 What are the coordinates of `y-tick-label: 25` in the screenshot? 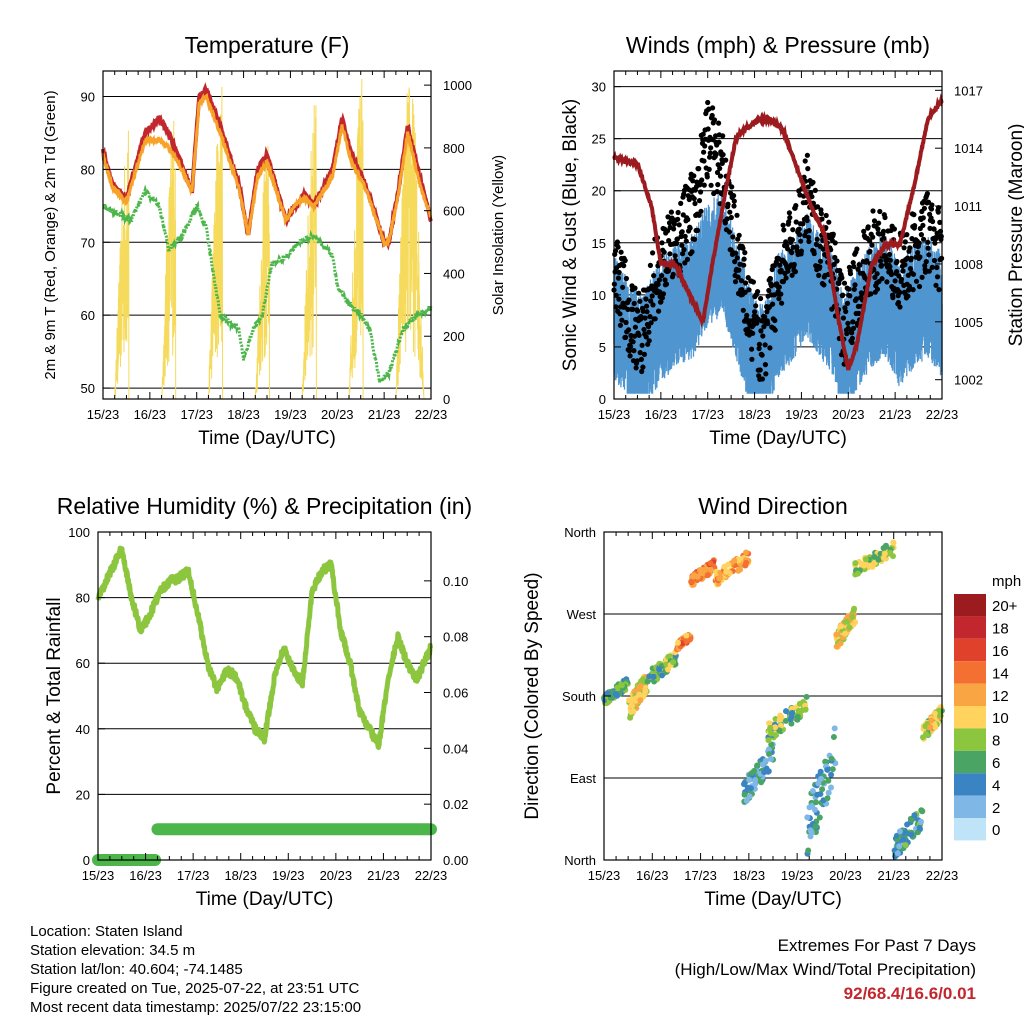 It's located at (599, 139).